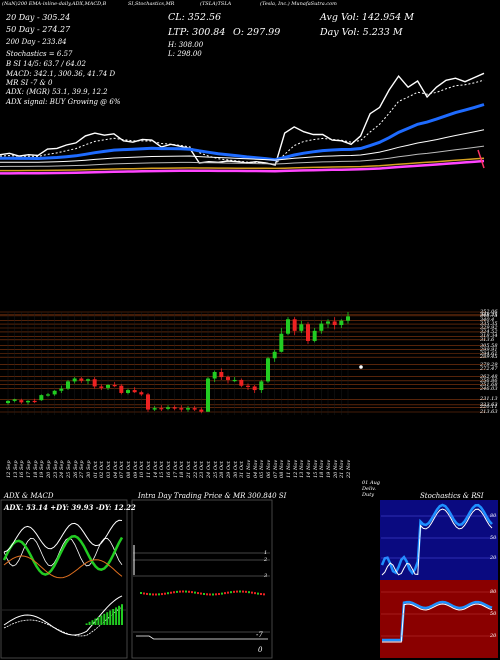 The height and width of the screenshot is (660, 500). Describe the element at coordinates (61, 74) in the screenshot. I see `macd-label: MACD: 342.1, 300.36, 41.74 D` at that location.